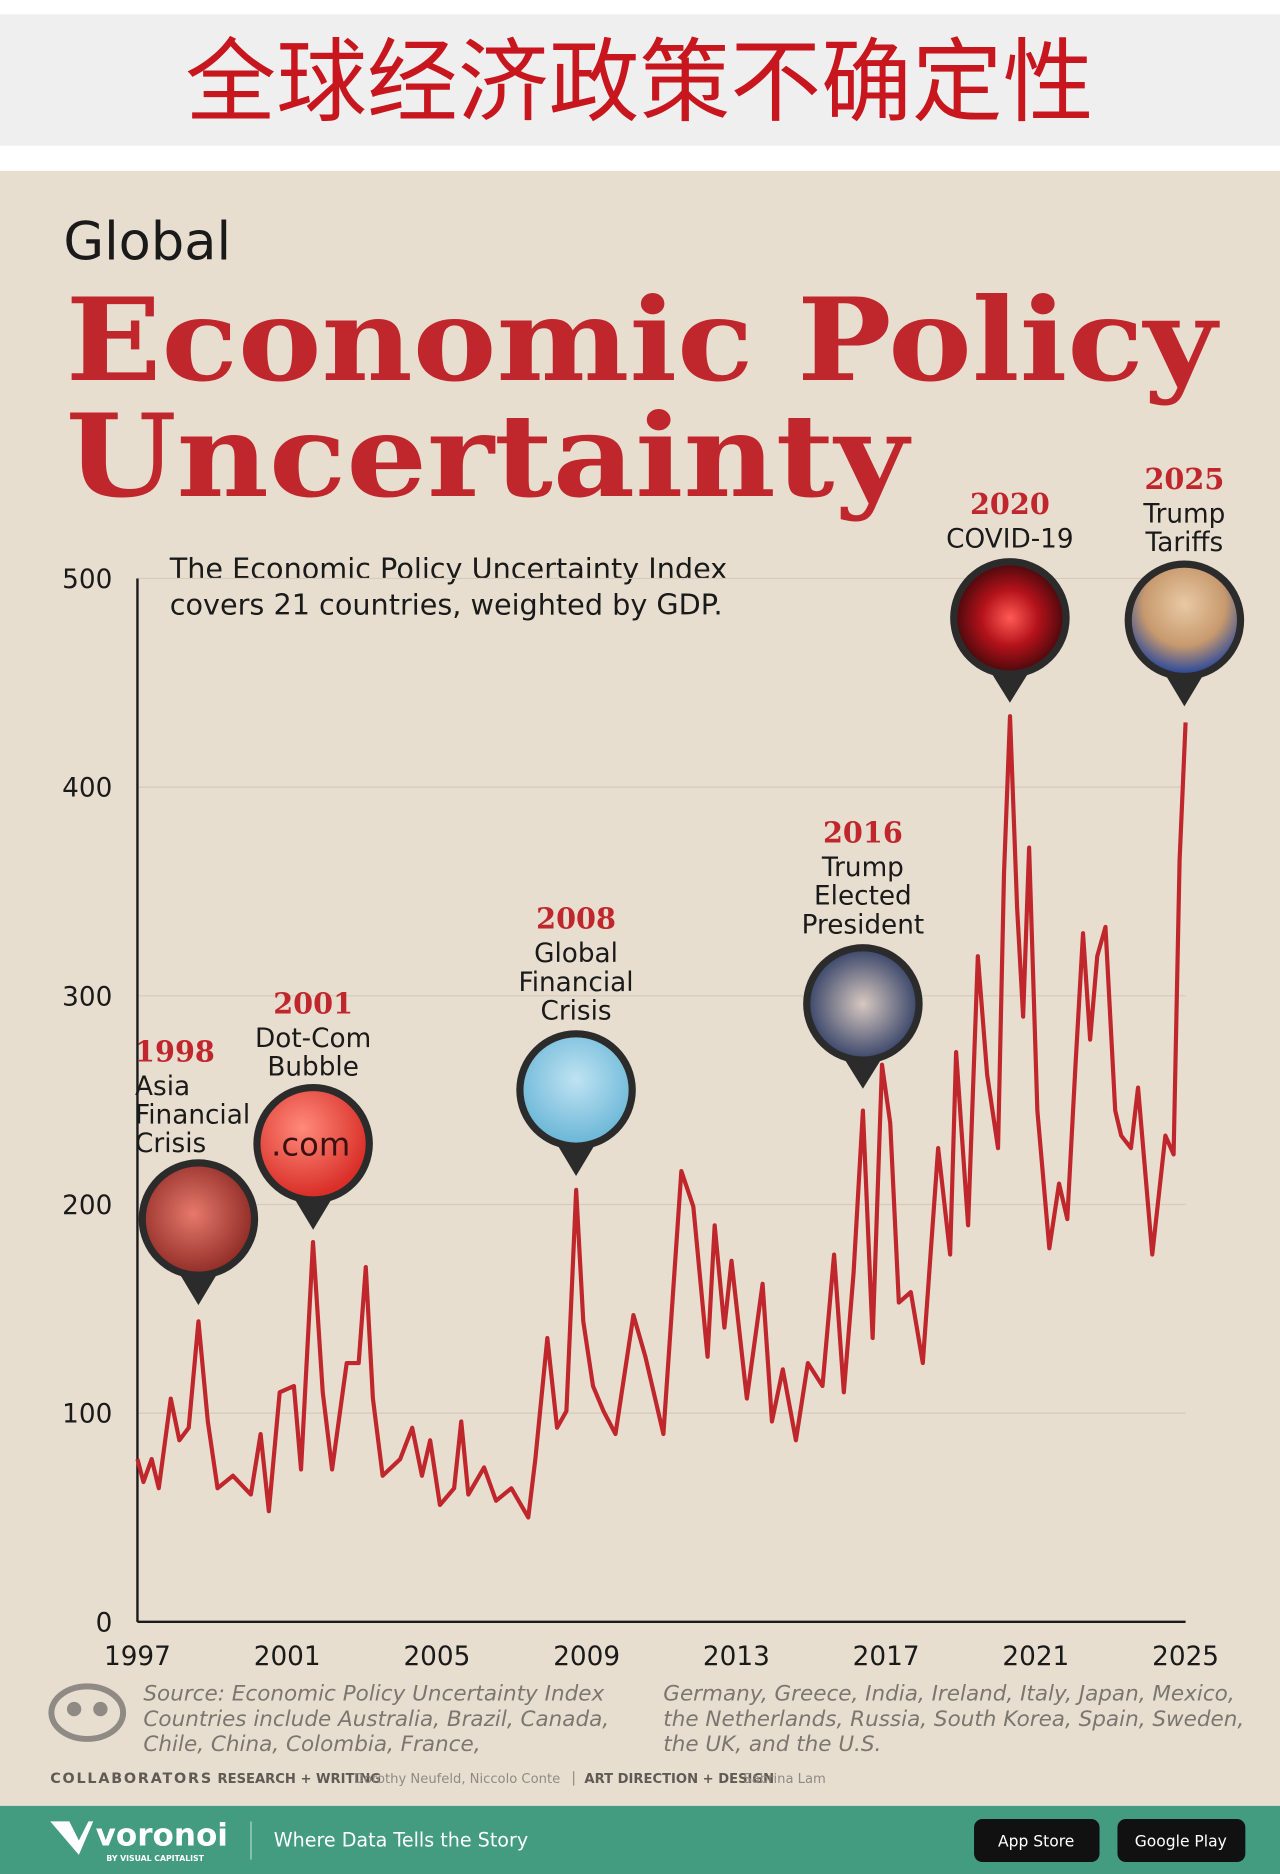  Describe the element at coordinates (1010, 504) in the screenshot. I see `annotation-year: 2020` at that location.